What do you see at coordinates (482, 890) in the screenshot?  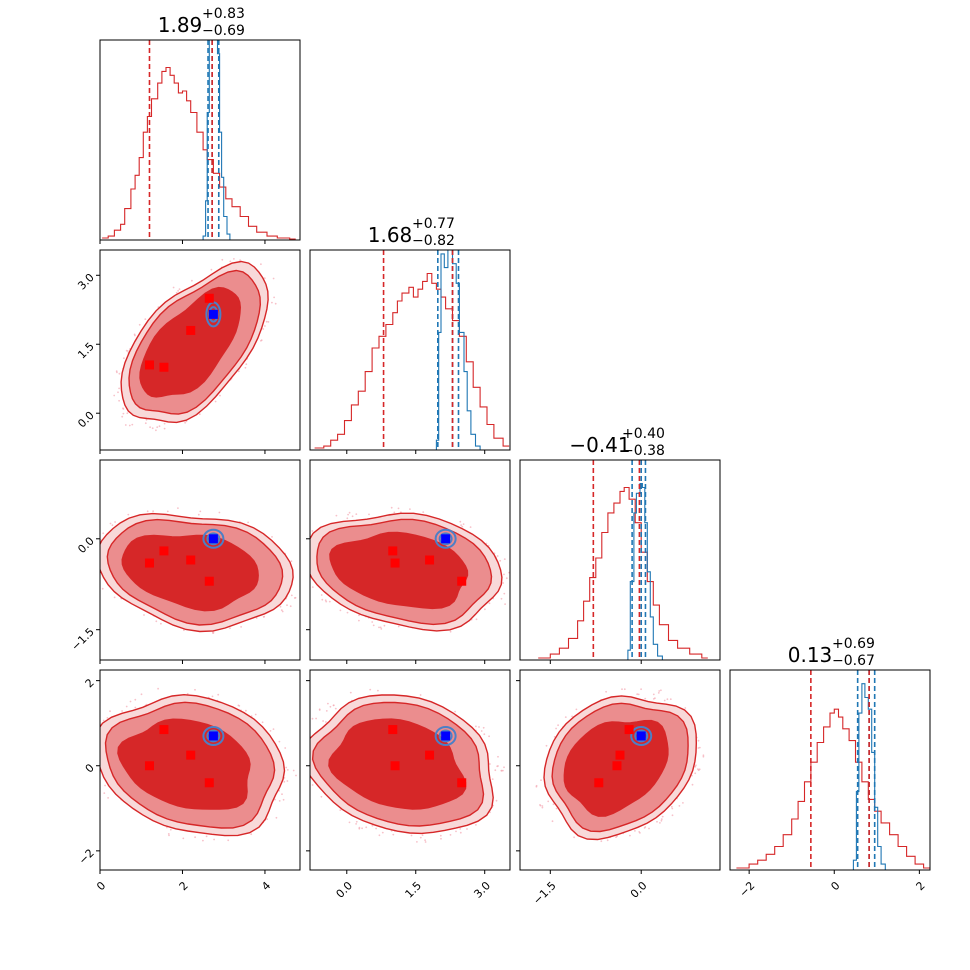 I see `x-tick-label: 3.0` at bounding box center [482, 890].